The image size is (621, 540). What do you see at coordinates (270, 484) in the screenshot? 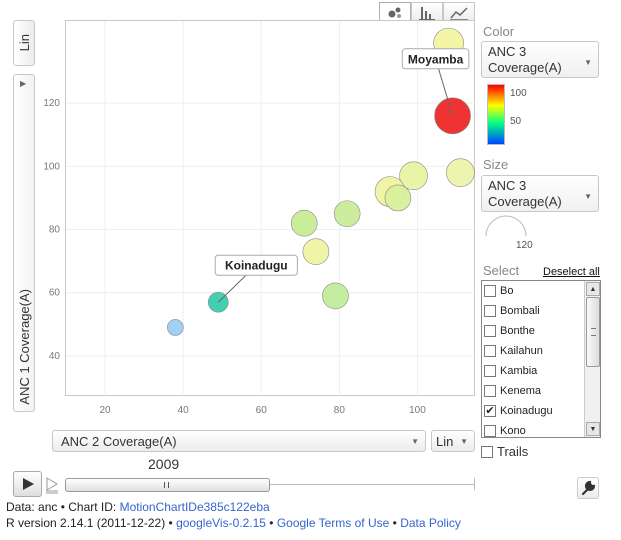
I see `time-track` at bounding box center [270, 484].